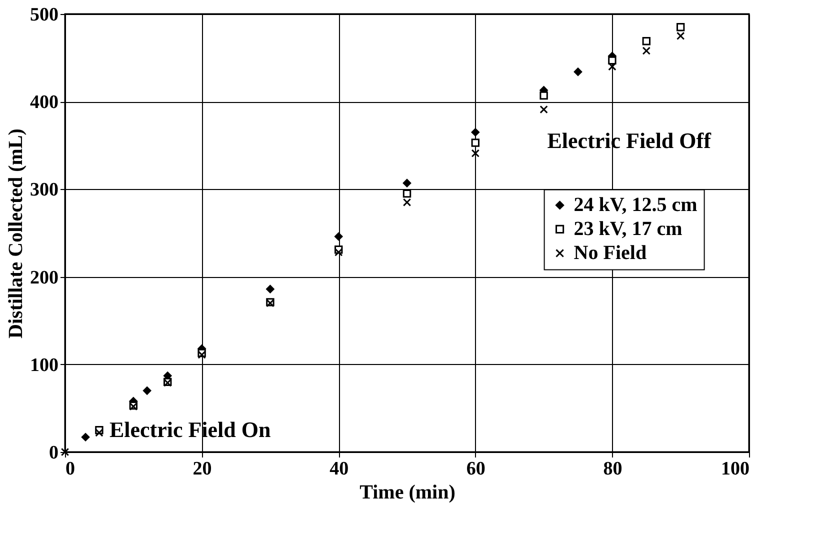 The width and height of the screenshot is (825, 543). What do you see at coordinates (53, 453) in the screenshot?
I see `y-tick-label: 0` at bounding box center [53, 453].